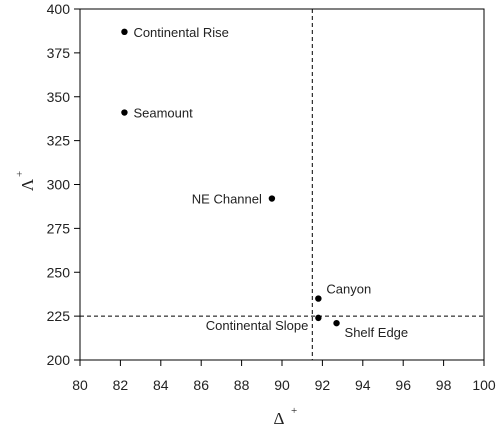 Image resolution: width=500 pixels, height=431 pixels. I want to click on y-tick-label: 350, so click(59, 97).